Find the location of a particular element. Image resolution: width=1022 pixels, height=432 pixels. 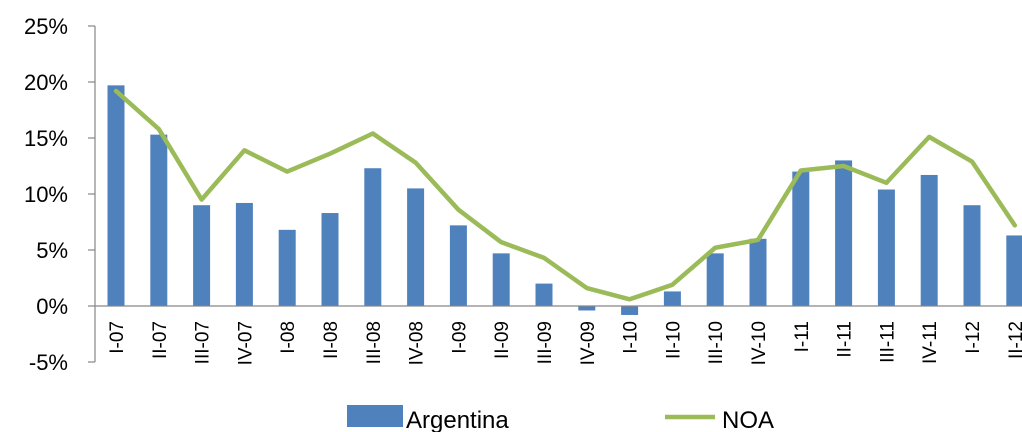

x-tick-label: II-11 is located at coordinates (845, 339).